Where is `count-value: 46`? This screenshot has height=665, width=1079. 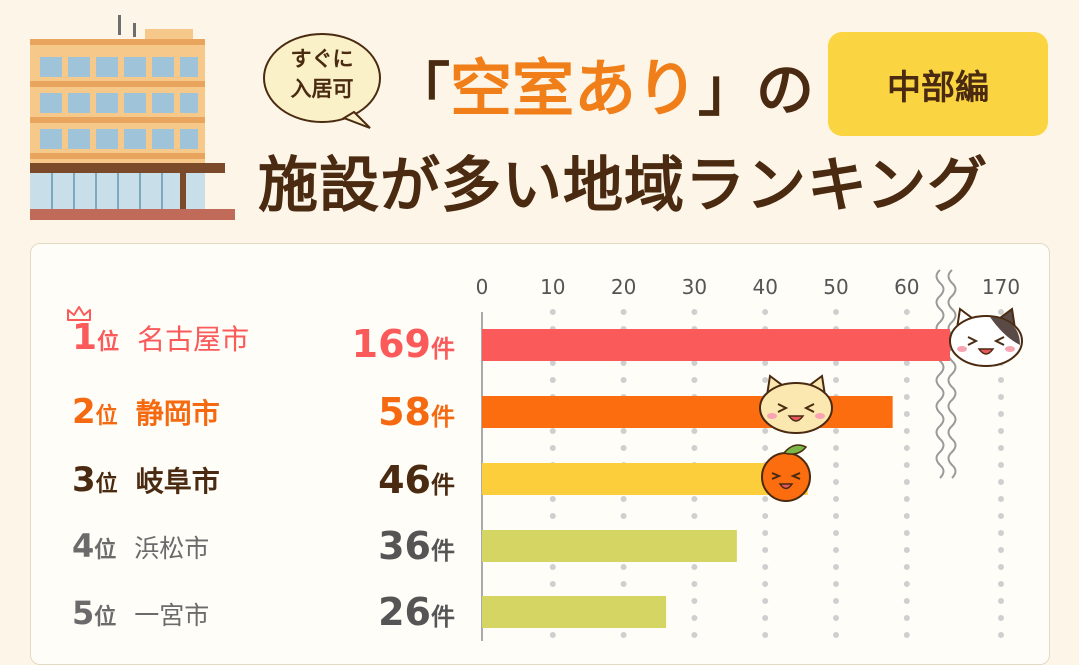
count-value: 46 is located at coordinates (404, 480).